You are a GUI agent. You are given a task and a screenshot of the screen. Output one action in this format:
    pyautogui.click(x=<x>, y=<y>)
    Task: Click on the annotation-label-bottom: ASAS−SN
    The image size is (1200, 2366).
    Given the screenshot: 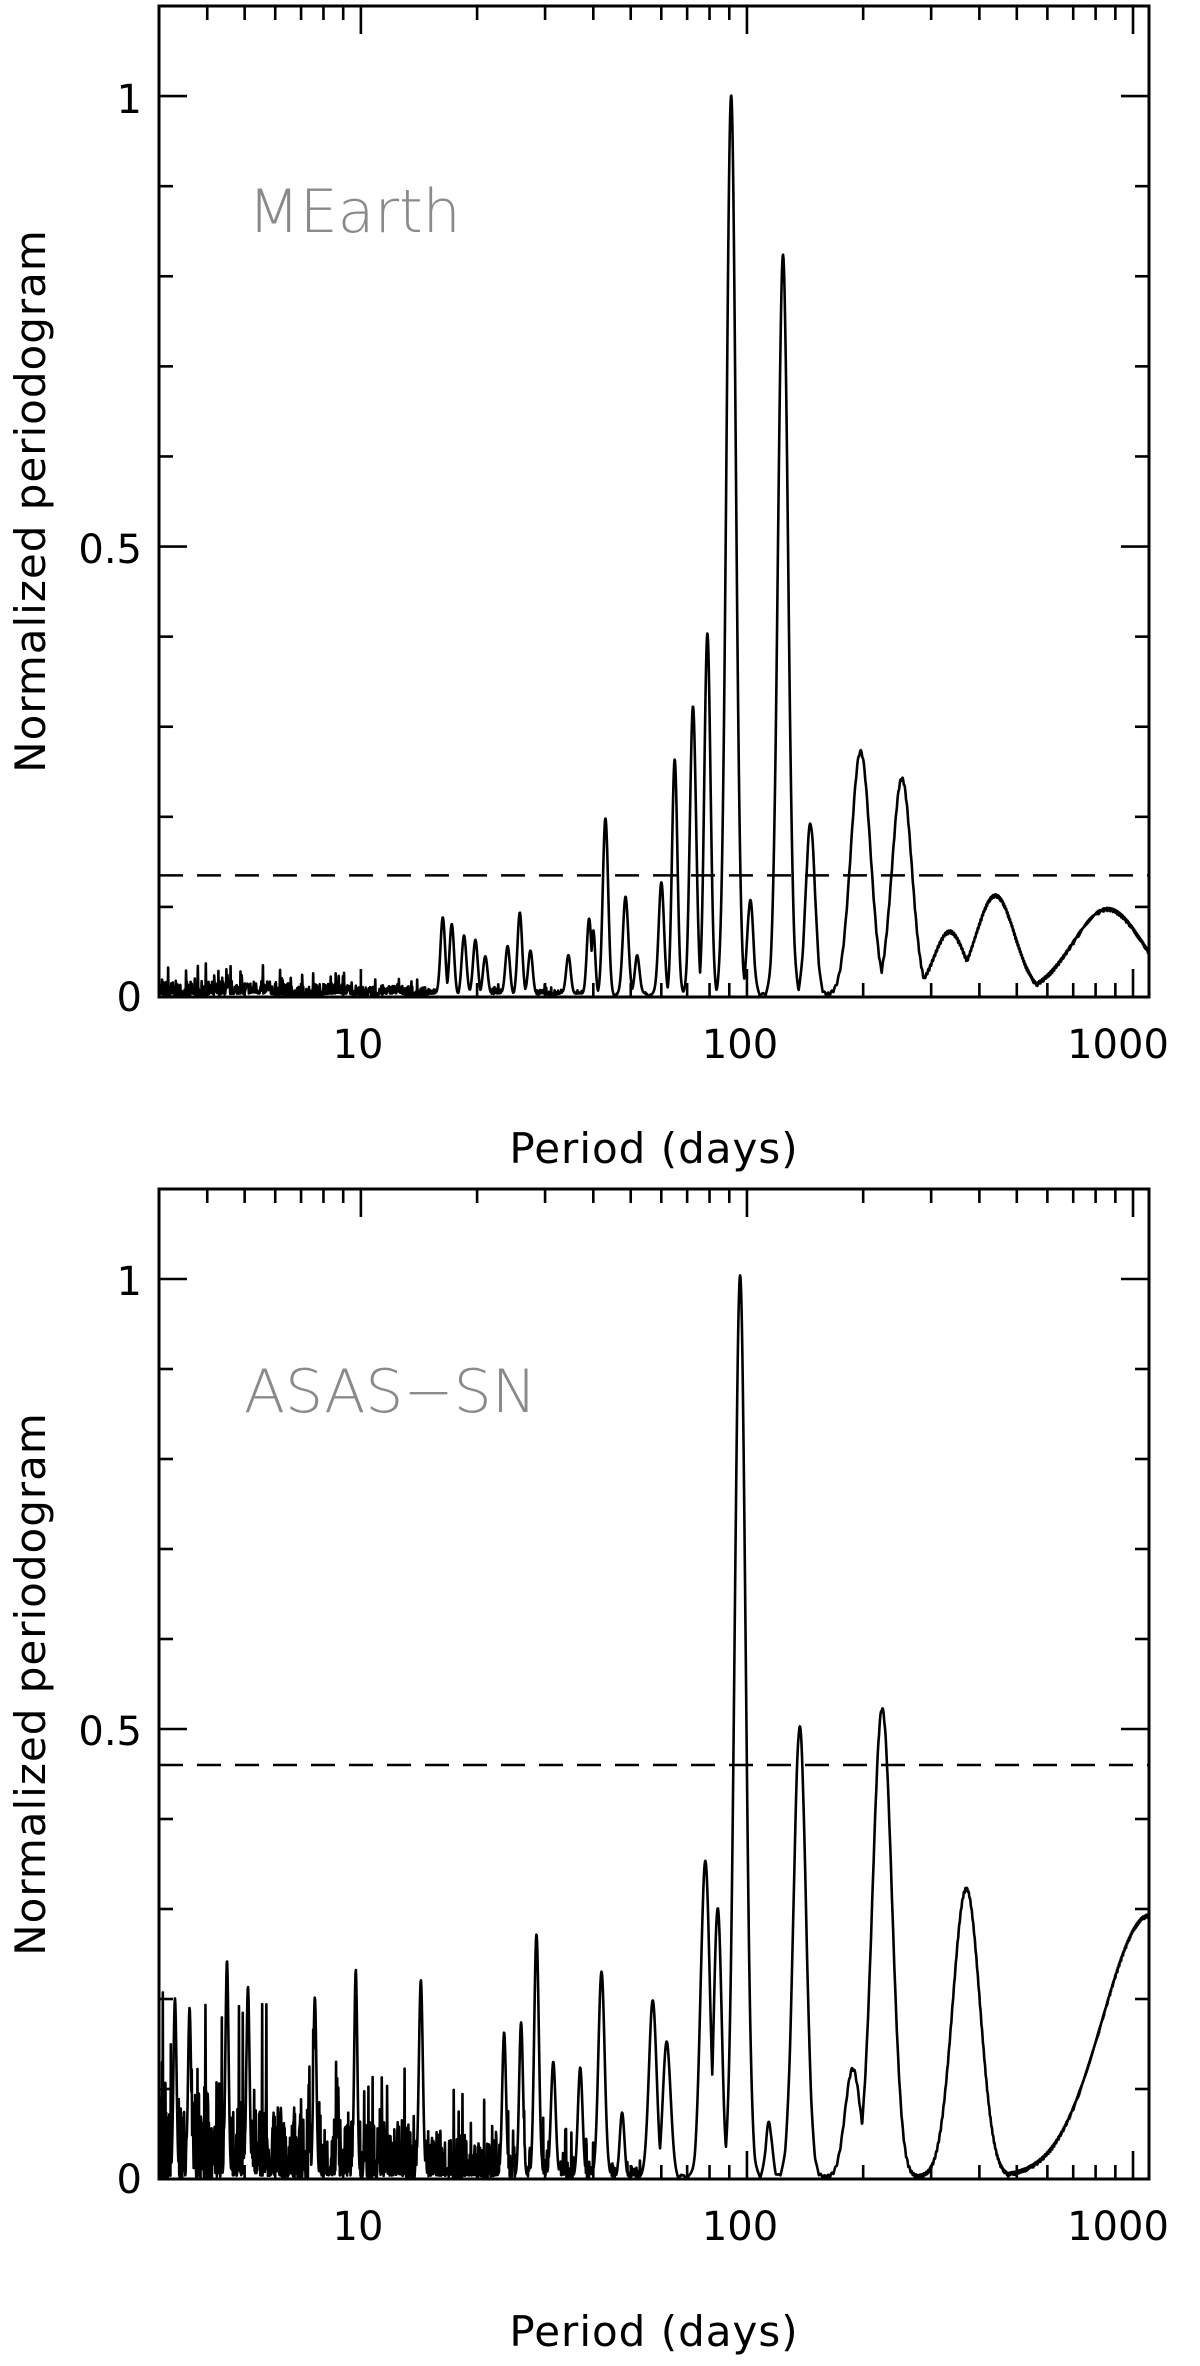 What is the action you would take?
    pyautogui.click(x=390, y=1392)
    